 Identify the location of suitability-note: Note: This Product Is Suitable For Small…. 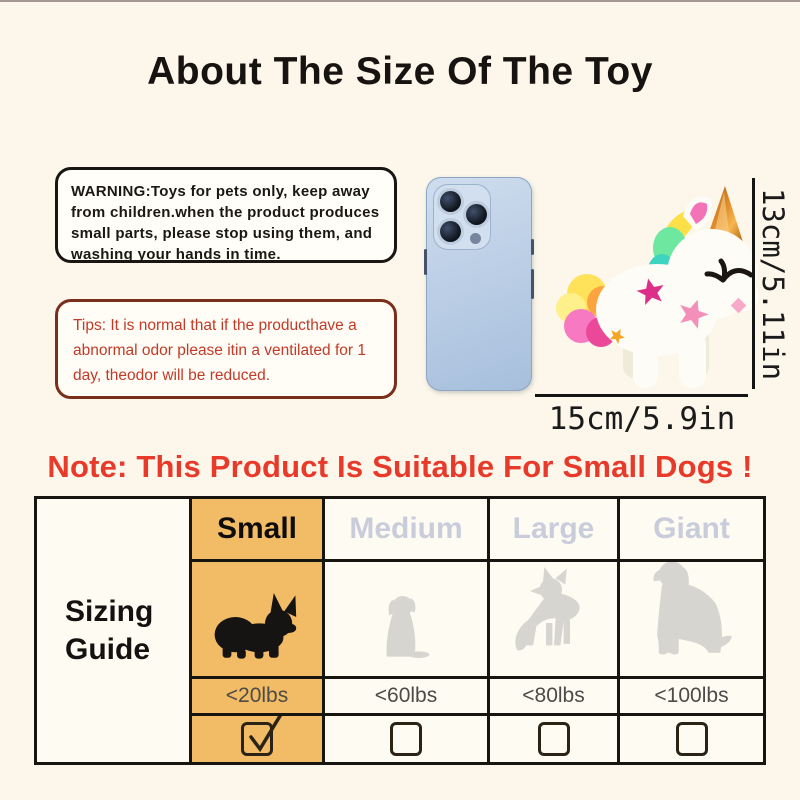
(400, 466).